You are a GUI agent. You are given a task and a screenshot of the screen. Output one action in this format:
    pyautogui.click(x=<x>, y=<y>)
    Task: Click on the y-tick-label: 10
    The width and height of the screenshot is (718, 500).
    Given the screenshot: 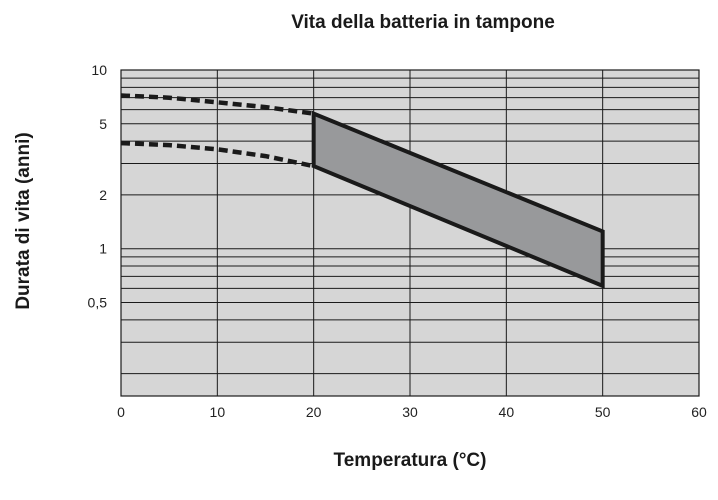 What is the action you would take?
    pyautogui.click(x=99, y=70)
    